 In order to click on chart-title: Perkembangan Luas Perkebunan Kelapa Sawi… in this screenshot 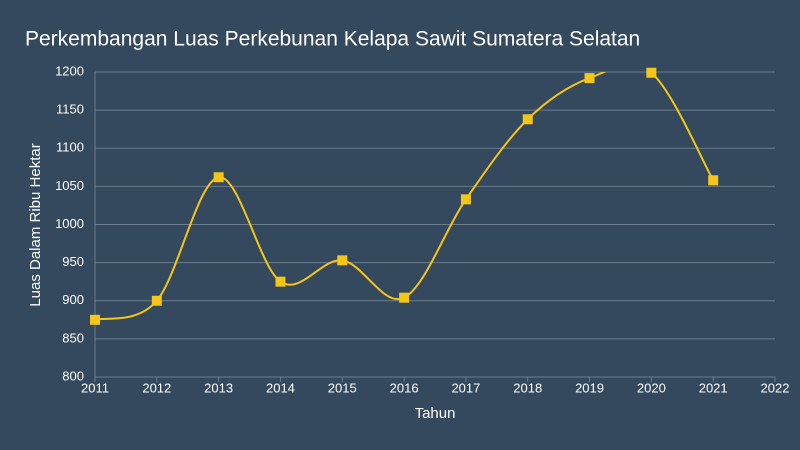, I will do `click(332, 39)`.